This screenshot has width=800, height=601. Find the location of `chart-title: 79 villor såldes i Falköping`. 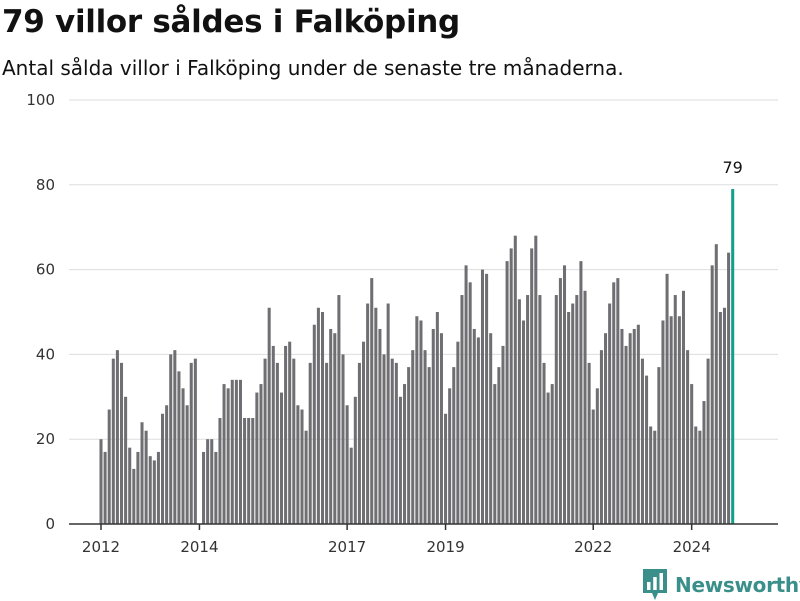

chart-title: 79 villor såldes i Falköping is located at coordinates (231, 22).